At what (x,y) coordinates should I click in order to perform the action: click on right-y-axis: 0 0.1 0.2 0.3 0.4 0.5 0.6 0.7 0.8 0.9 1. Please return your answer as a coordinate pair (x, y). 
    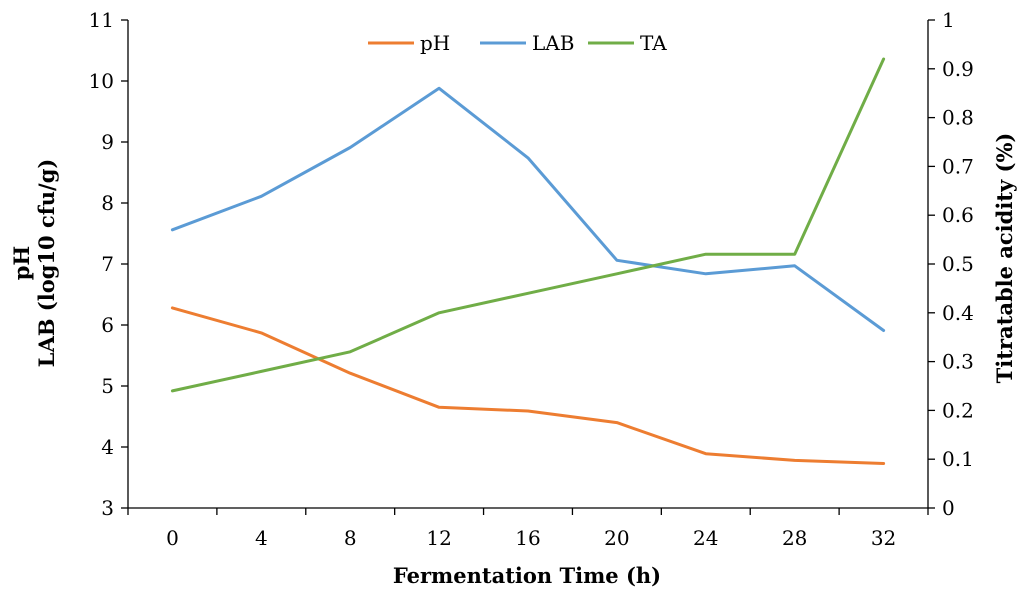
    Looking at the image, I should click on (950, 264).